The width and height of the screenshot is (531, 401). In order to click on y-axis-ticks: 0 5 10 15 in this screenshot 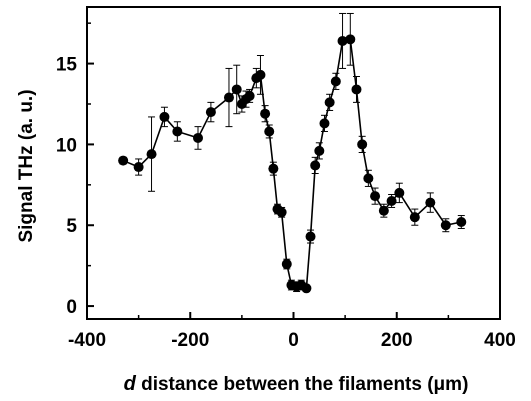, I will do `click(75, 170)`.